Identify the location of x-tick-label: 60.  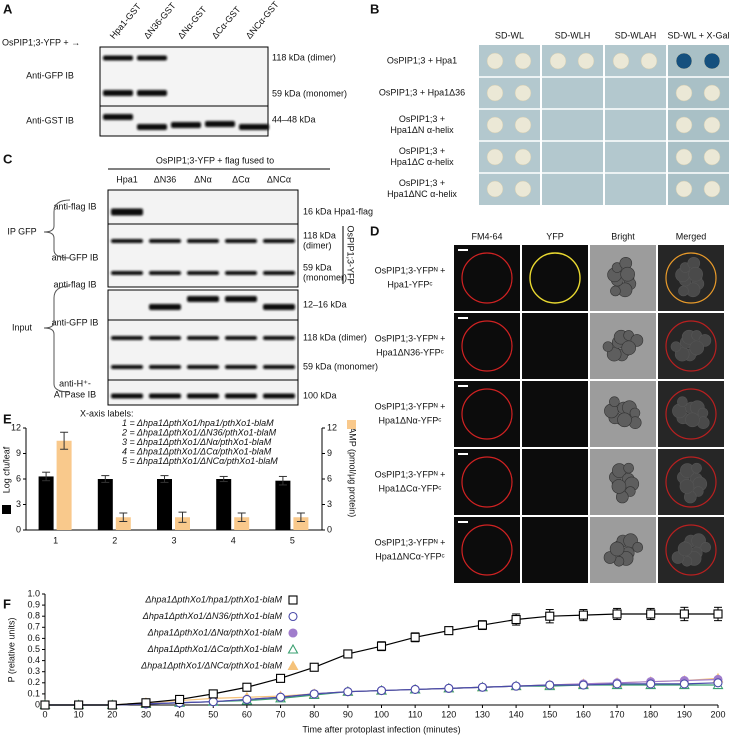
(247, 714).